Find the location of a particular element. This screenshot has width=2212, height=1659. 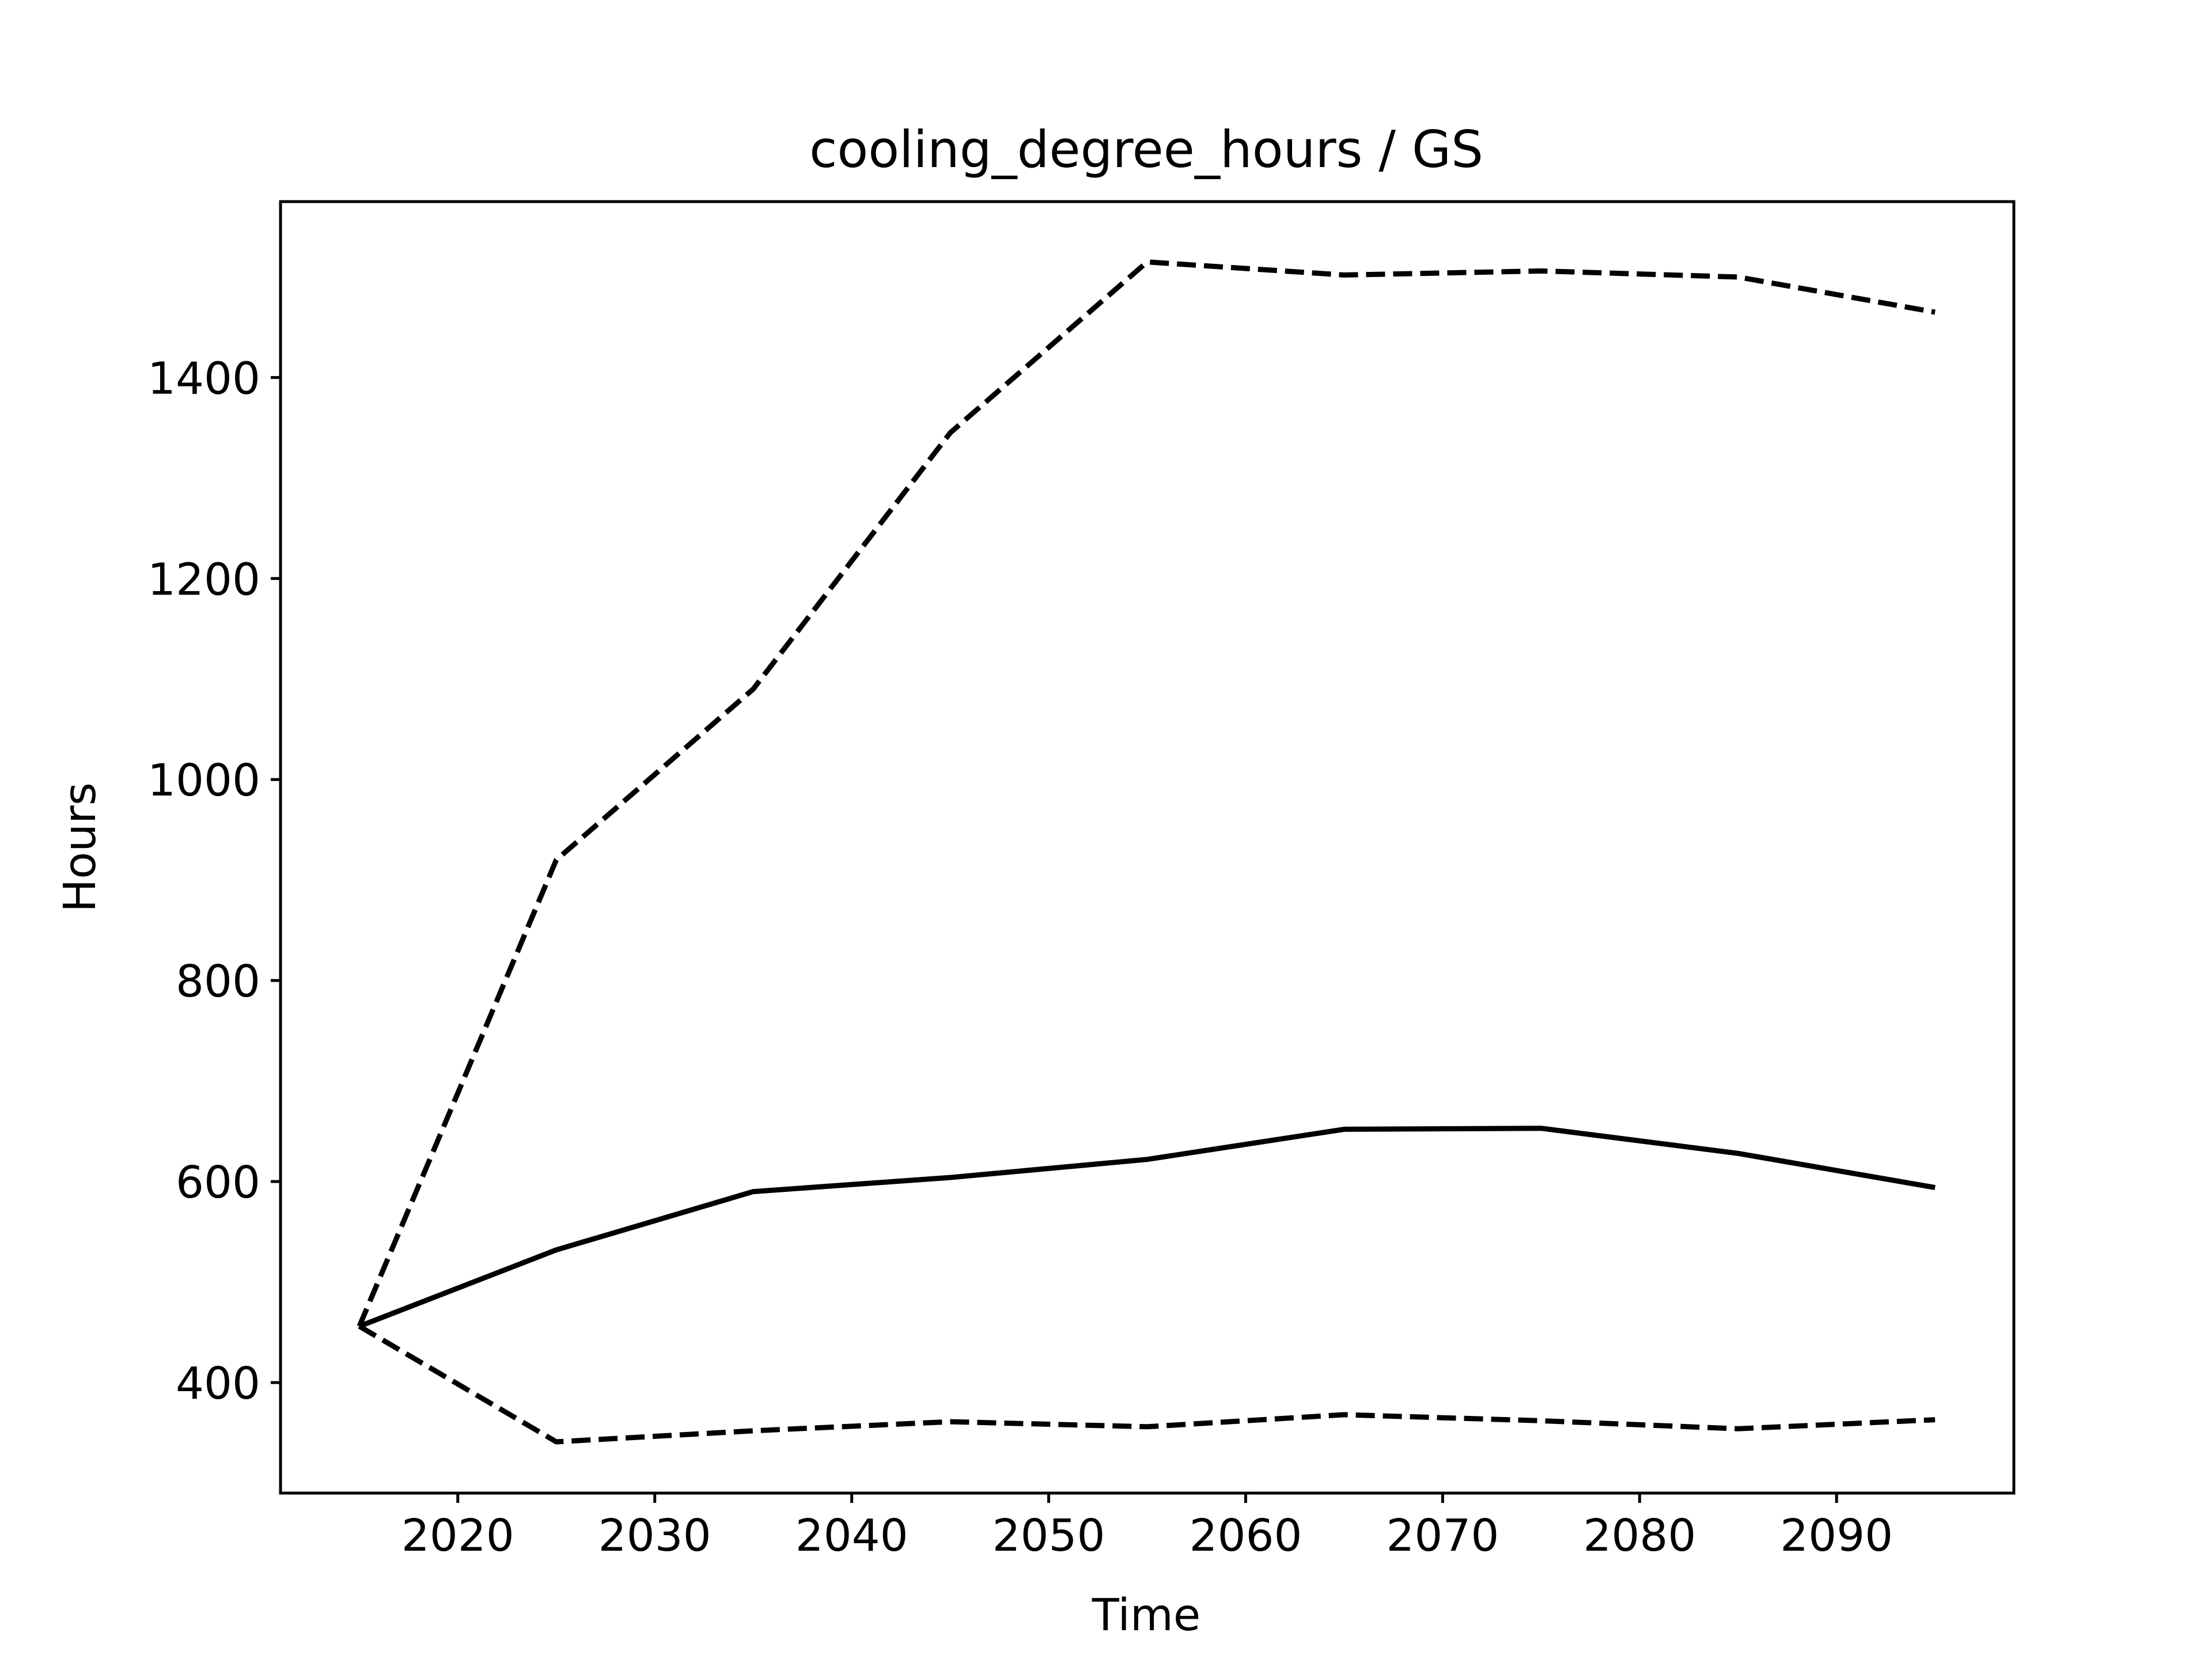

y-tick-label: 1200 is located at coordinates (203, 579).